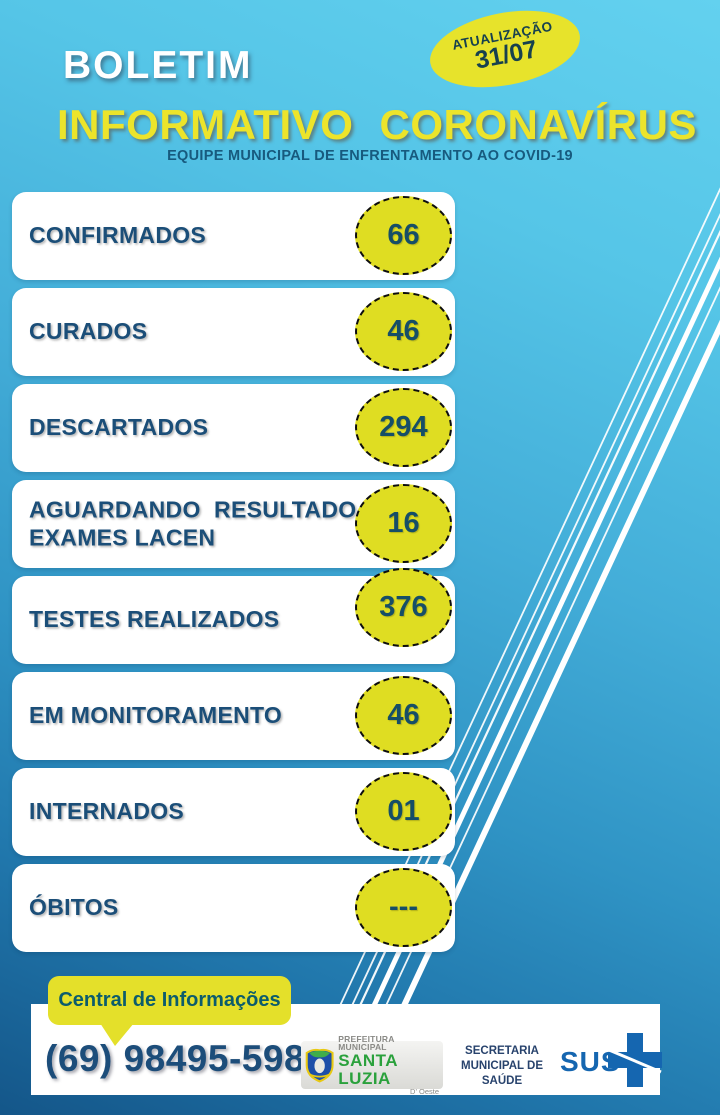 The height and width of the screenshot is (1115, 720). What do you see at coordinates (233, 428) in the screenshot?
I see `stat-card-descartados: DESCARTADOS 294` at bounding box center [233, 428].